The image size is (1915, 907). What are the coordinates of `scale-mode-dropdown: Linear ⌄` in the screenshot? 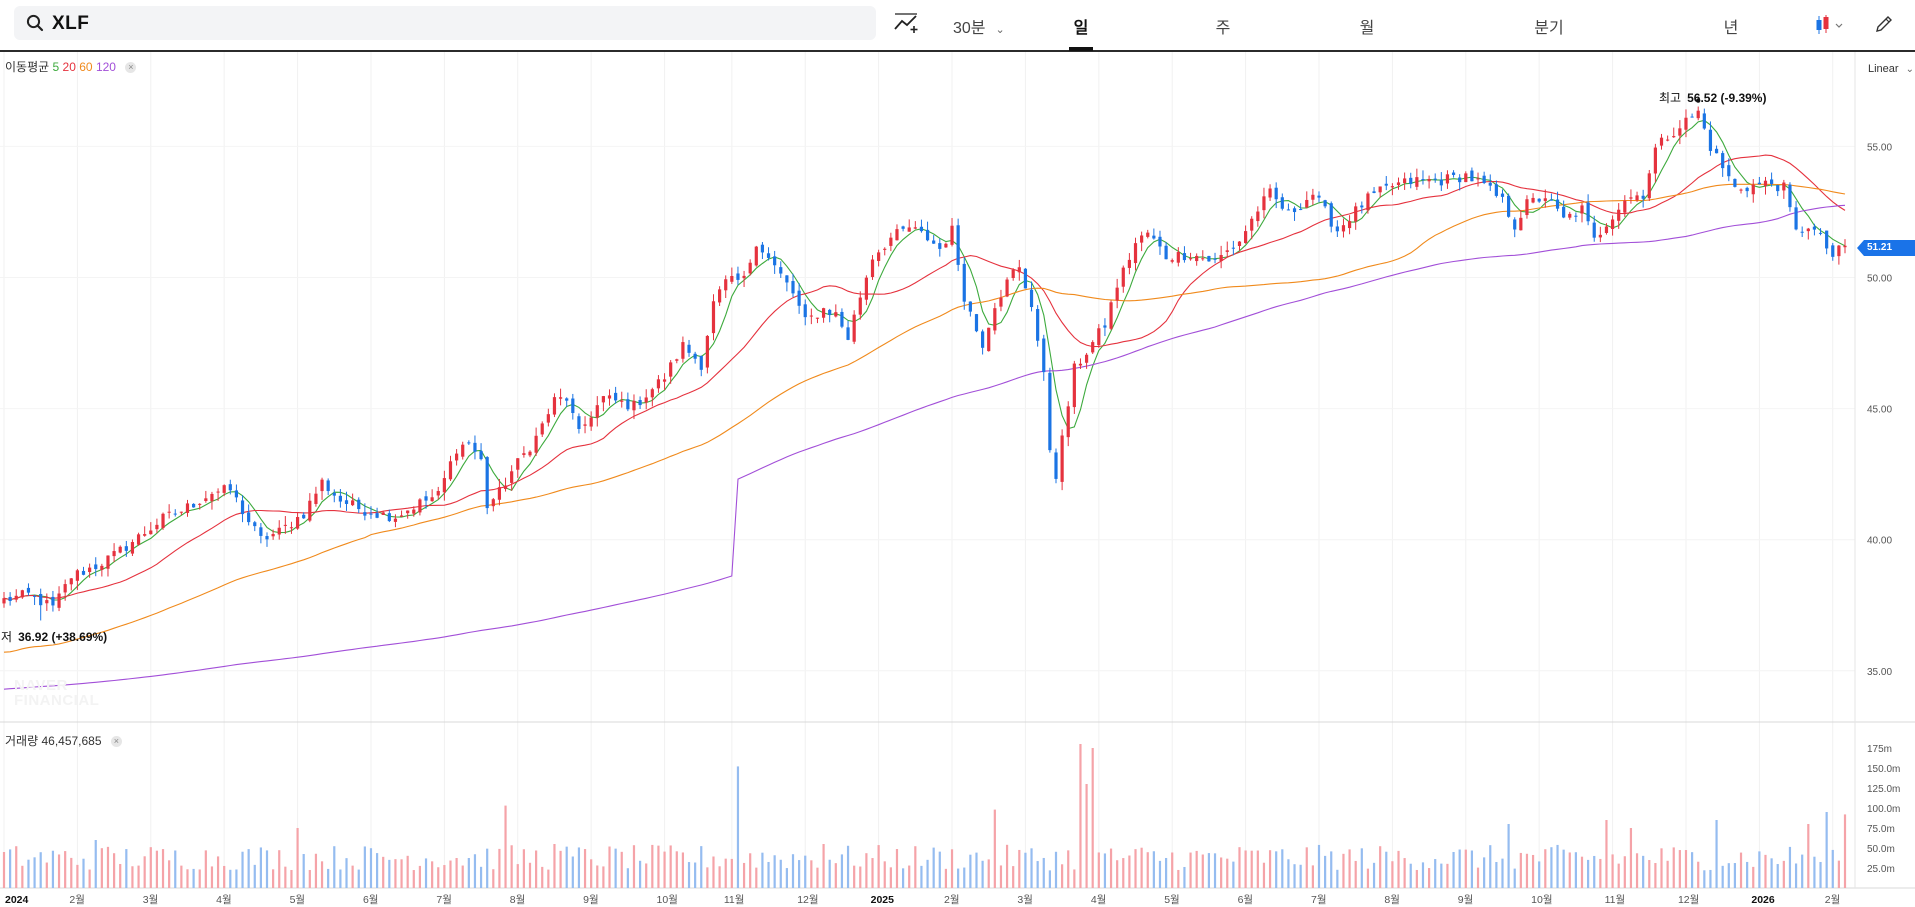 It's located at (1891, 69).